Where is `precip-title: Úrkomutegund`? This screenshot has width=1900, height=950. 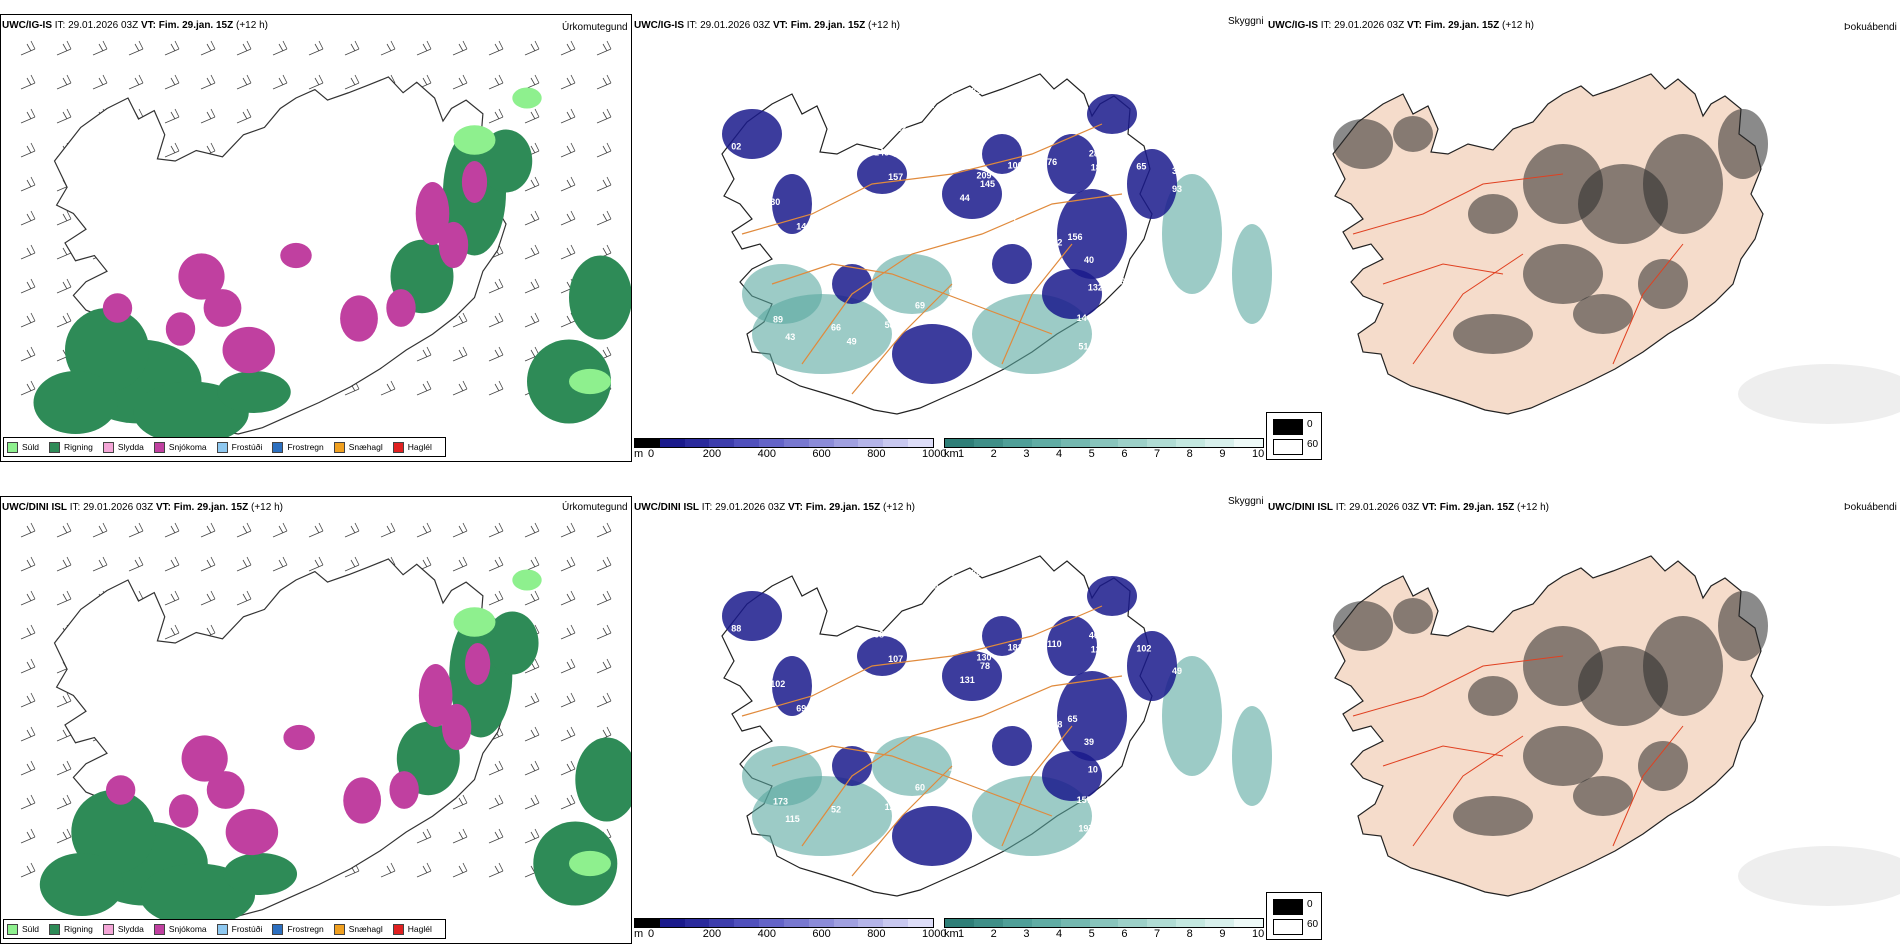 precip-title: Úrkomutegund is located at coordinates (595, 507).